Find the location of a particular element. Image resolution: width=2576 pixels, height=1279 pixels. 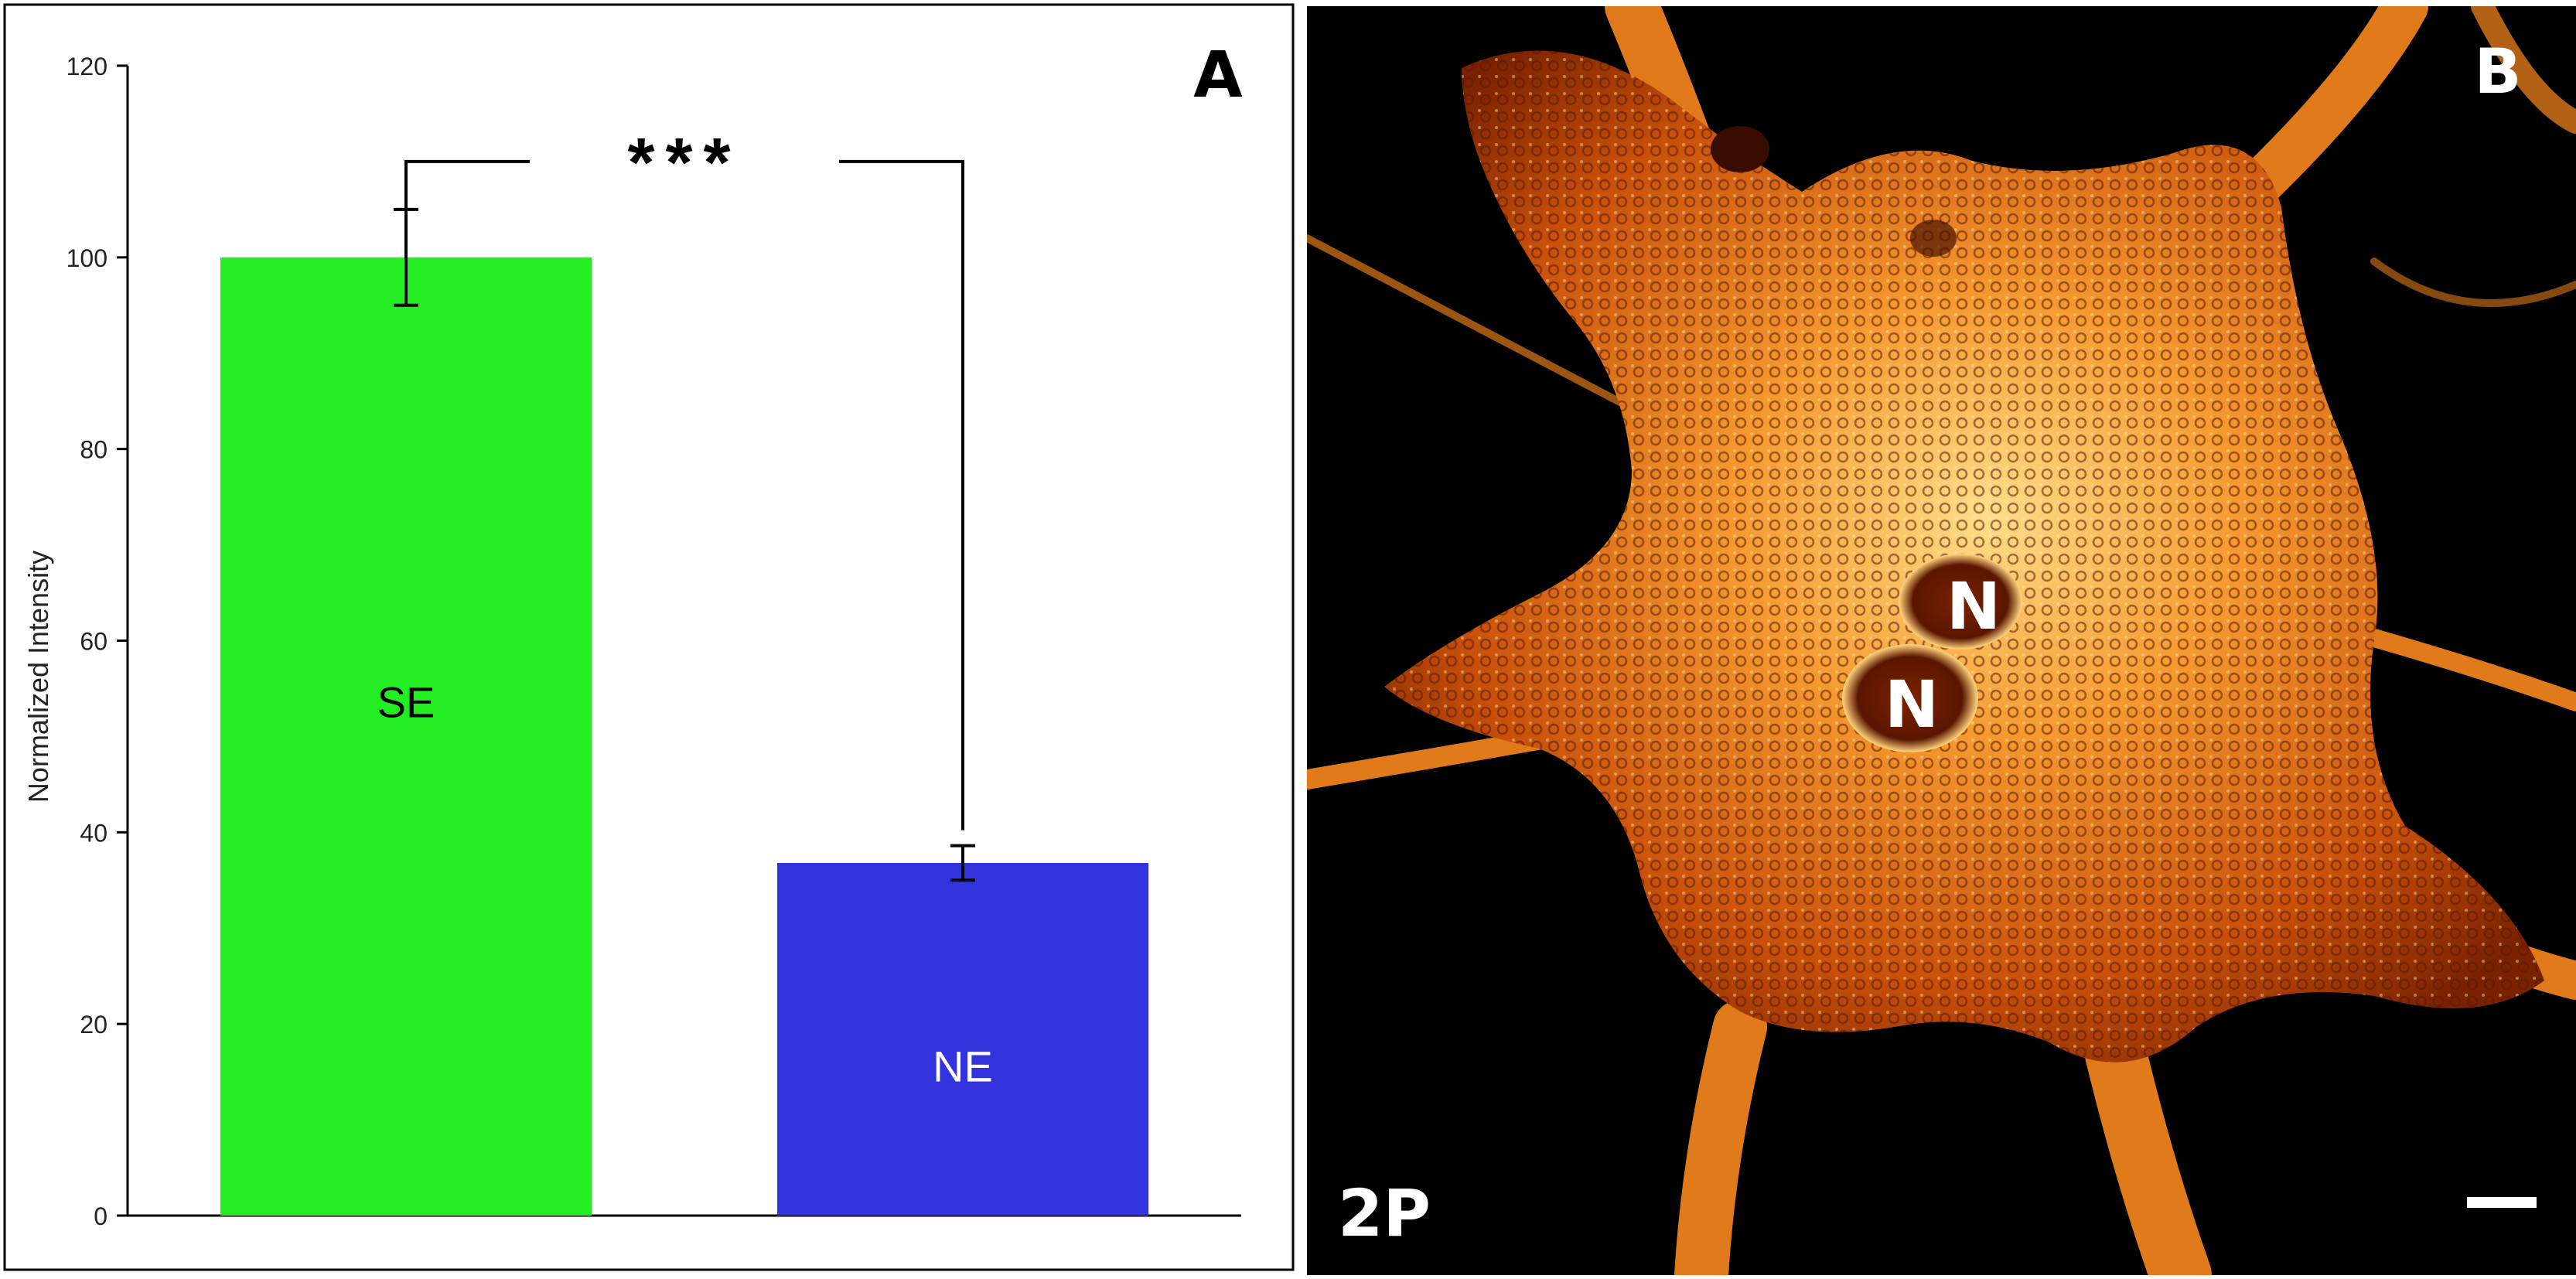

vacuole is located at coordinates (1740, 149).